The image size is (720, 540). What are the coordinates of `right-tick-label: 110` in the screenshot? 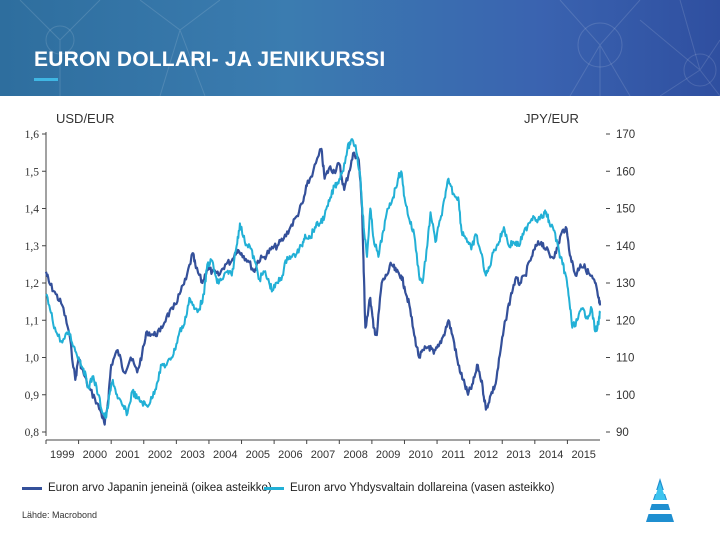 It's located at (625, 359).